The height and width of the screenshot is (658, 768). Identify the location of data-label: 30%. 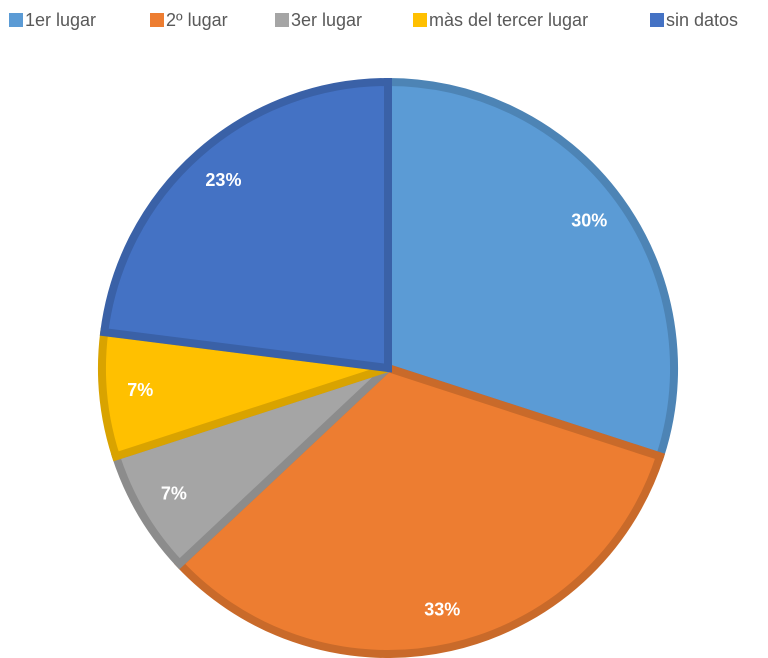
(589, 220).